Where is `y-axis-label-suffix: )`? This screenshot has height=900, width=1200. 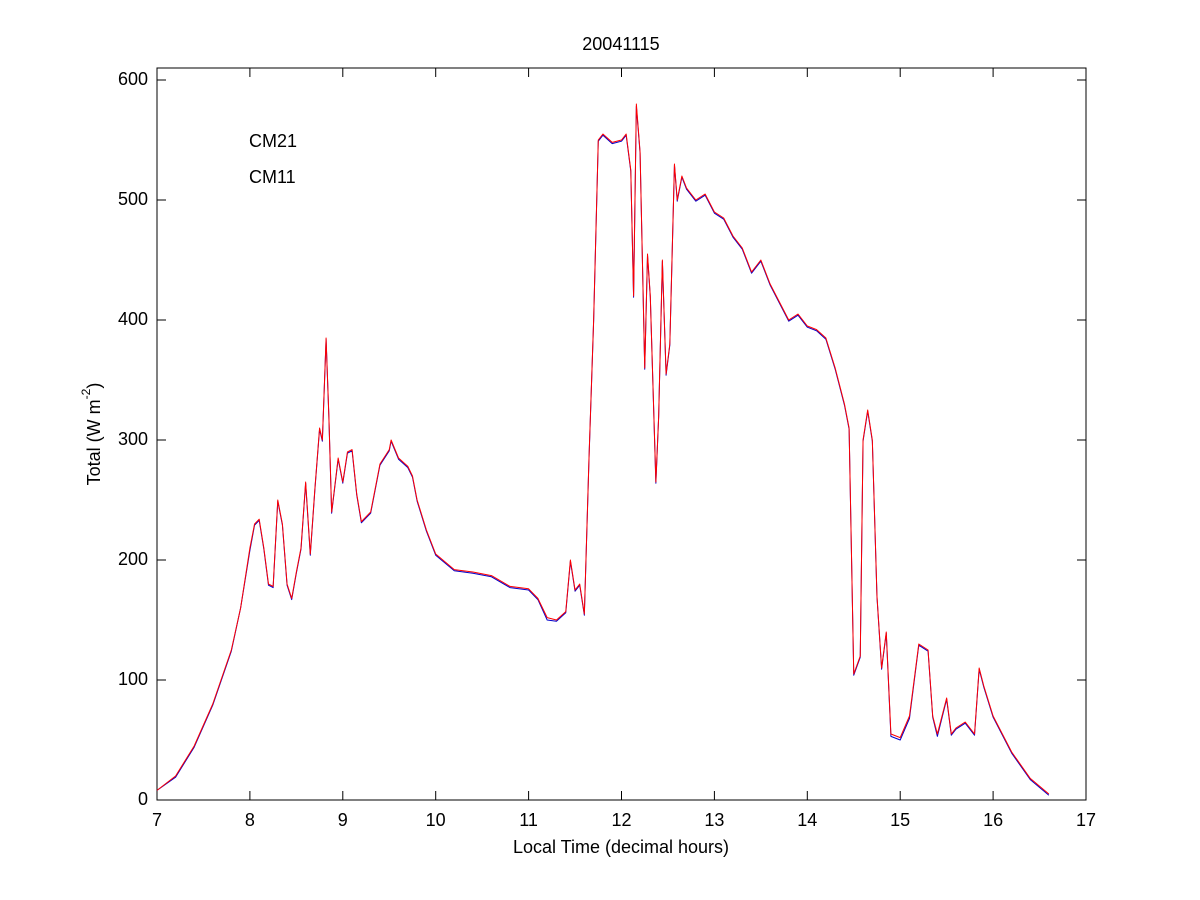 y-axis-label-suffix: ) is located at coordinates (94, 386).